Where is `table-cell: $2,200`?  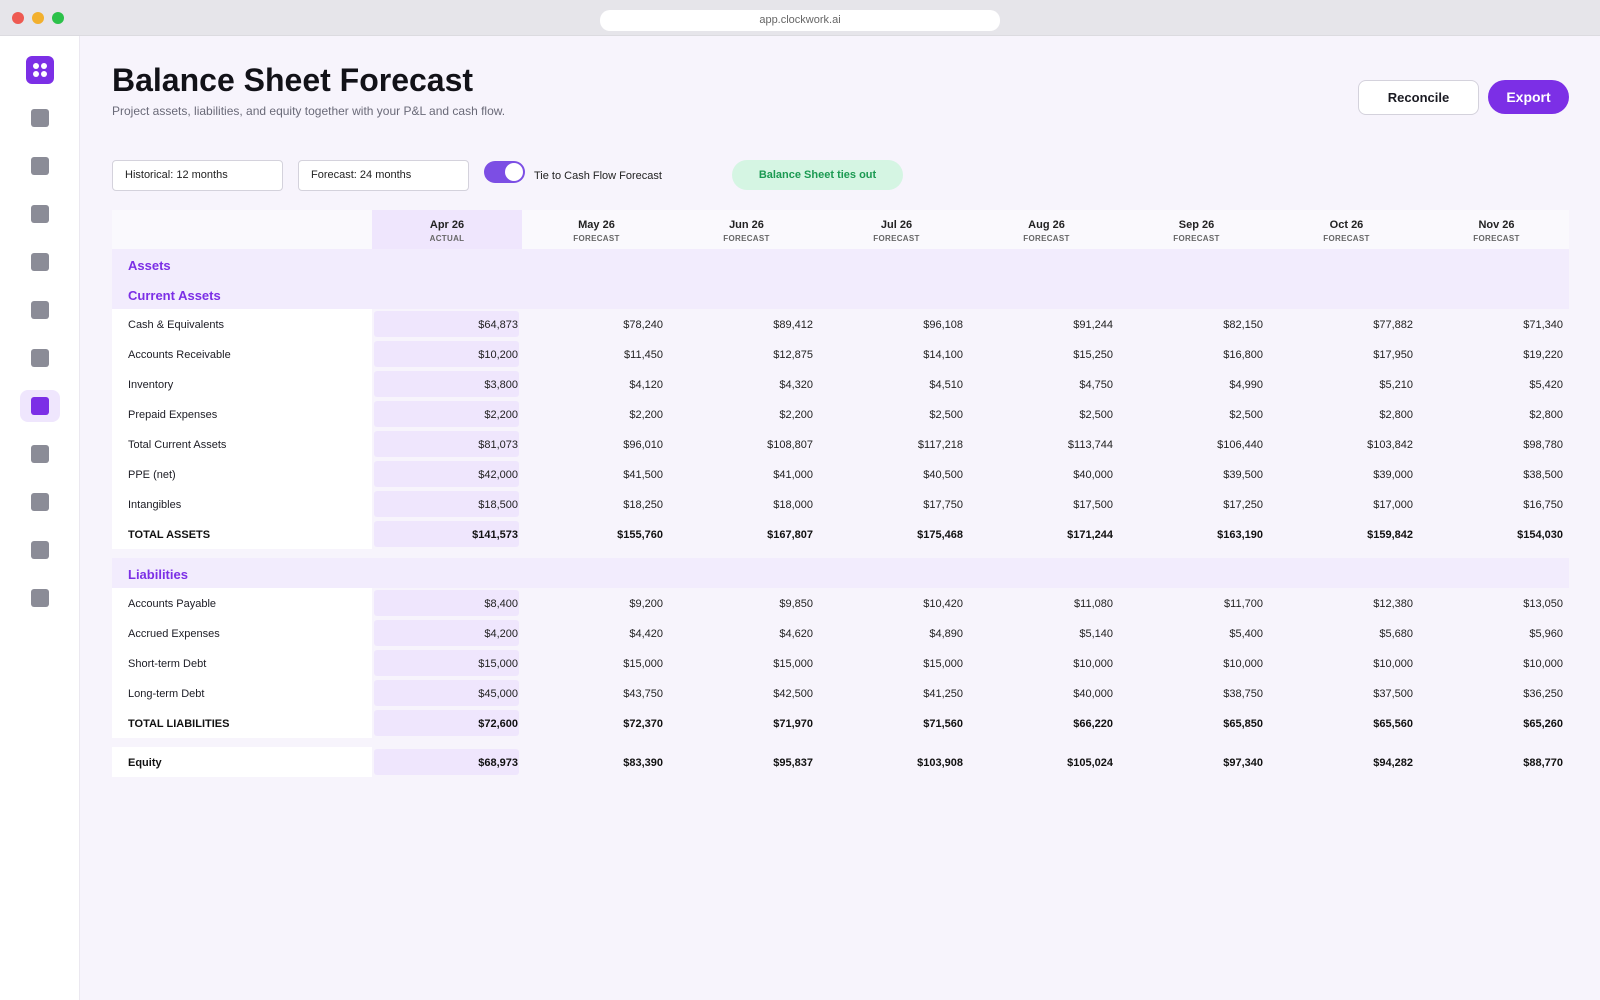 table-cell: $2,200 is located at coordinates (646, 415).